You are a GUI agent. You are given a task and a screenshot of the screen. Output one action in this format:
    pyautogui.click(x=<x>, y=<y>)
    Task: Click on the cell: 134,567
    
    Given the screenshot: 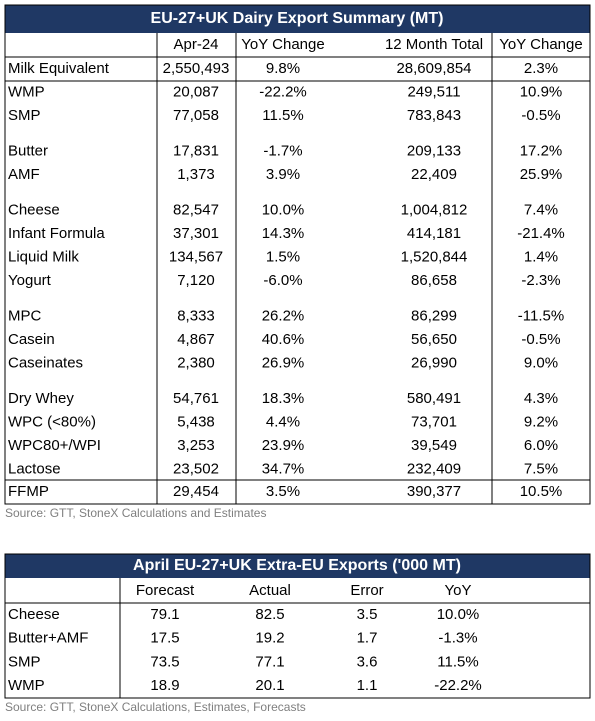 What is the action you would take?
    pyautogui.click(x=196, y=256)
    